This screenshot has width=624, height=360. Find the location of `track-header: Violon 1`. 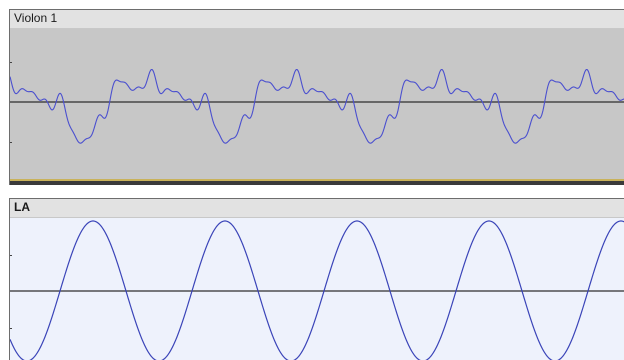

track-header: Violon 1 is located at coordinates (317, 19).